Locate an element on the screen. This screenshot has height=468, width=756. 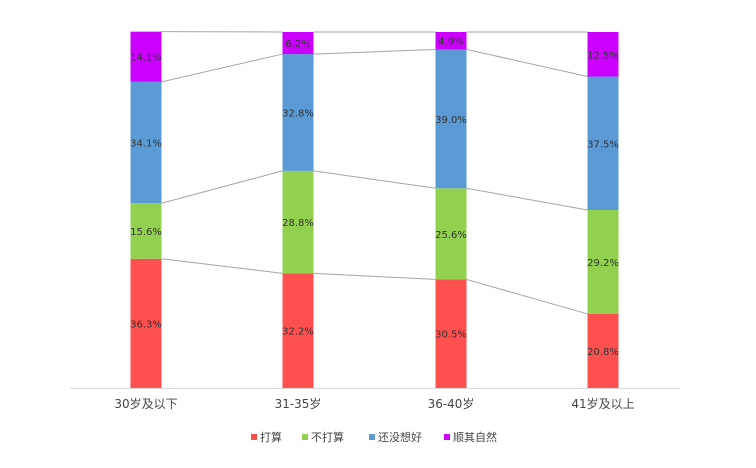
legend-label: 打算 is located at coordinates (271, 437).